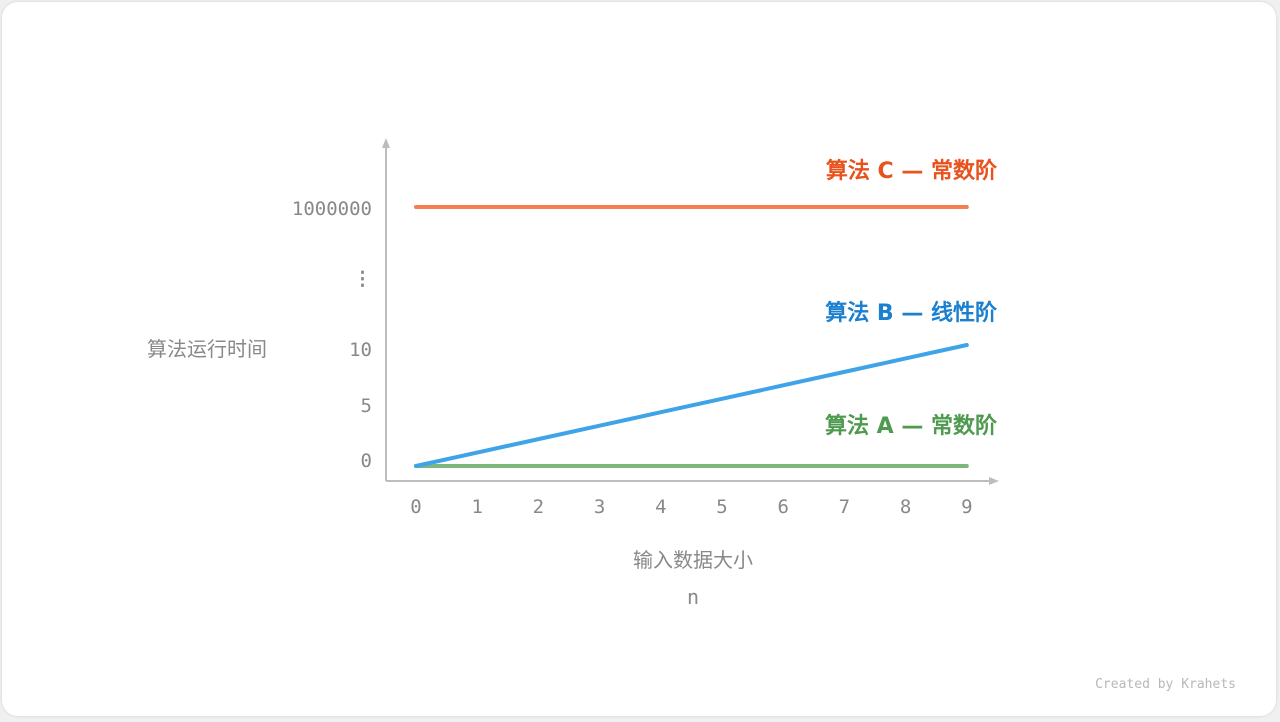  I want to click on y-tick-label: 1000000, so click(332, 209).